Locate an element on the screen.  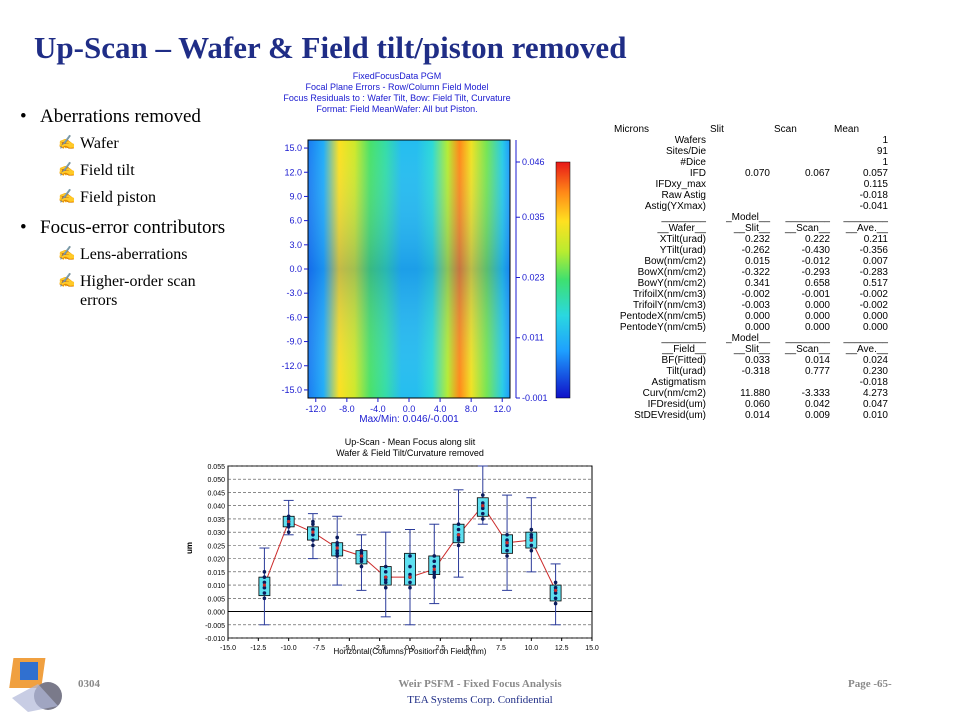
stats-cell: IFDxy_max is located at coordinates (680, 184).